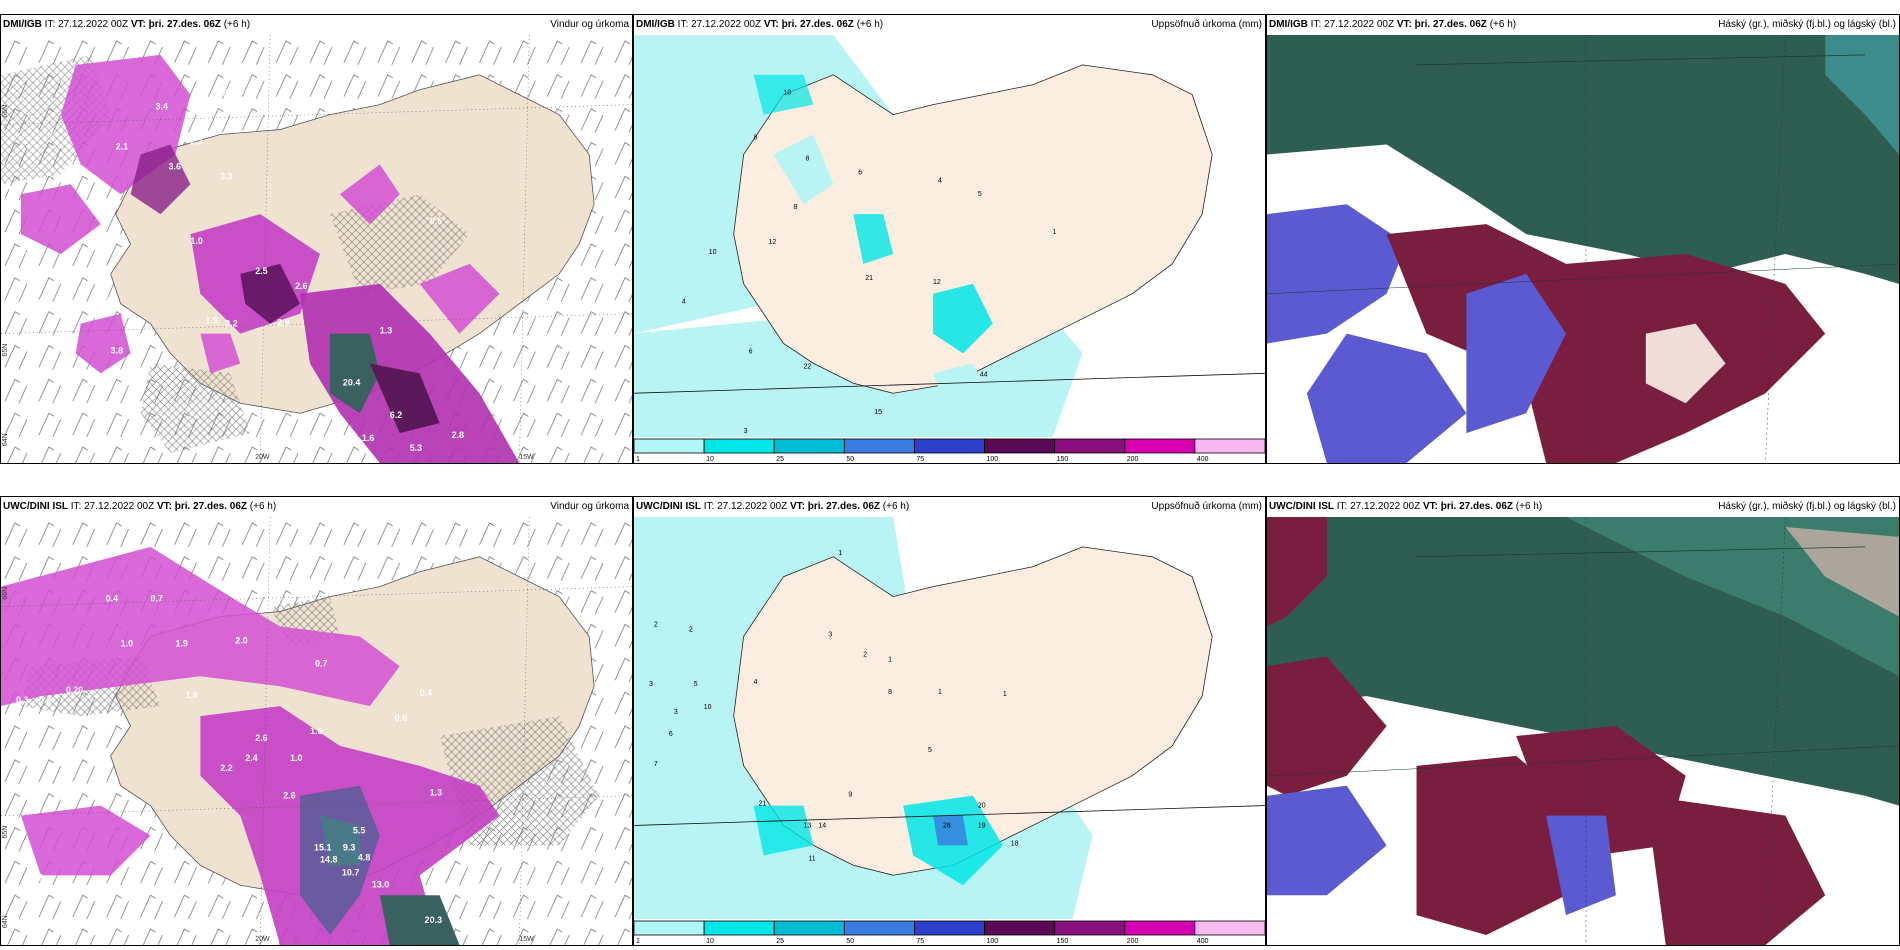  What do you see at coordinates (807, 366) in the screenshot?
I see `value-label: 22` at bounding box center [807, 366].